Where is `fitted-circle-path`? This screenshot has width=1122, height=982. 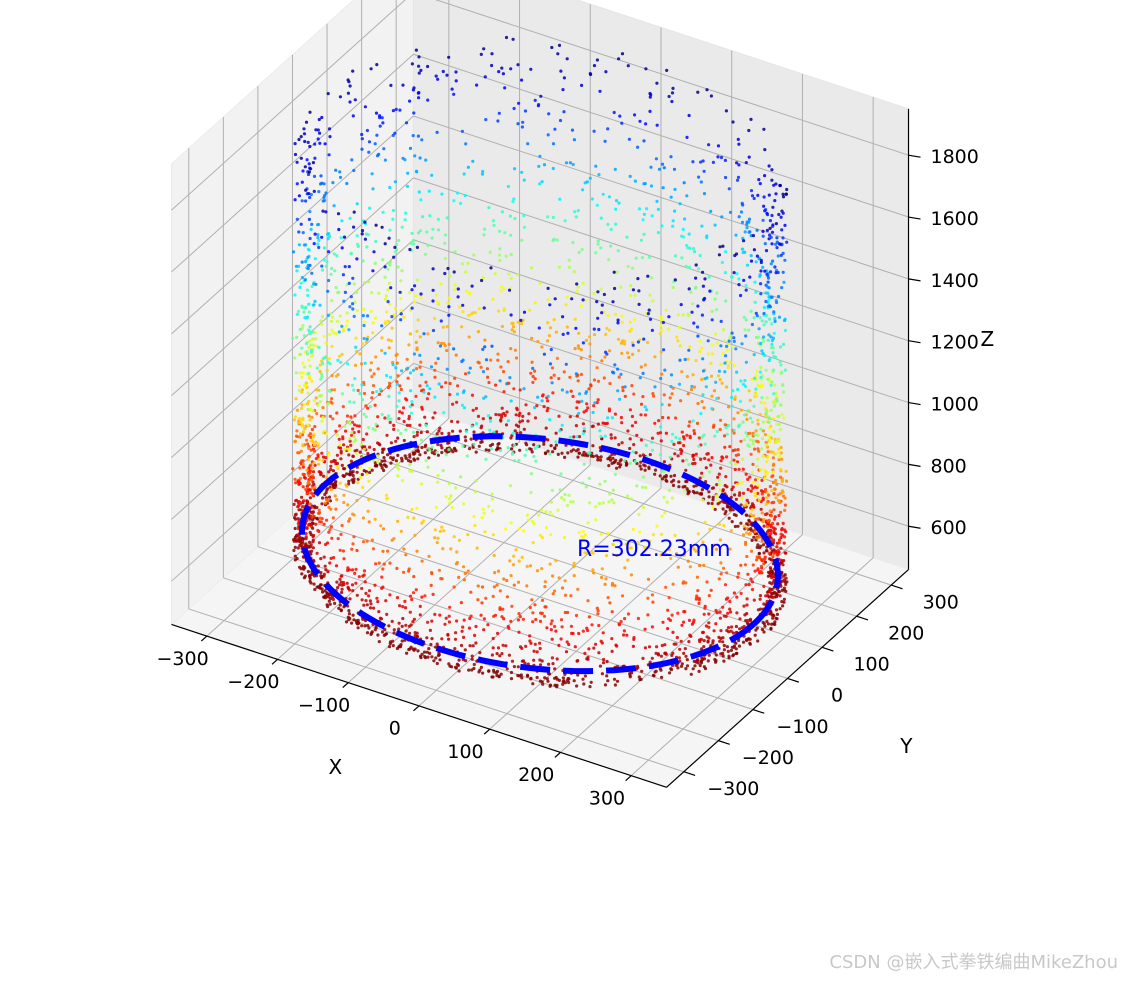 fitted-circle-path is located at coordinates (540, 554).